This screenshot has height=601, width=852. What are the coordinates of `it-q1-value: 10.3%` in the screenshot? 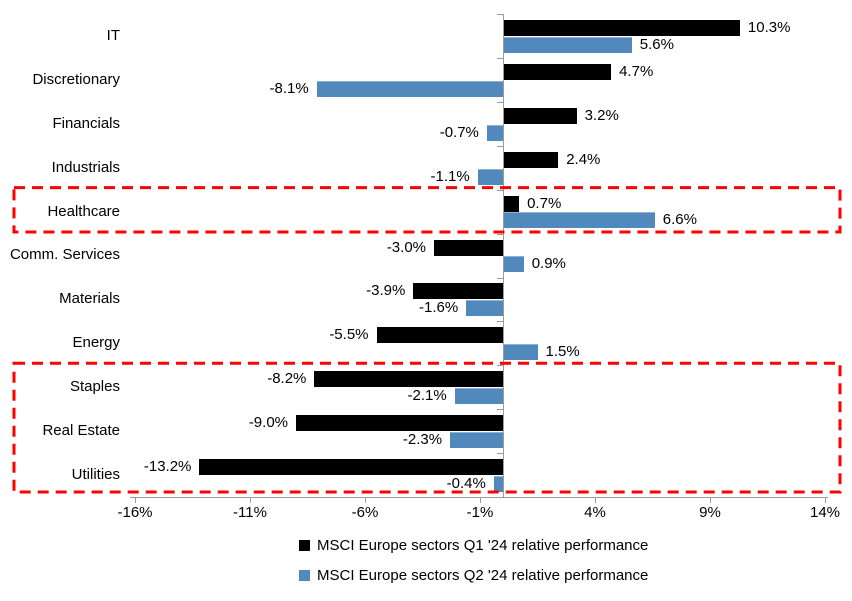 It's located at (769, 27).